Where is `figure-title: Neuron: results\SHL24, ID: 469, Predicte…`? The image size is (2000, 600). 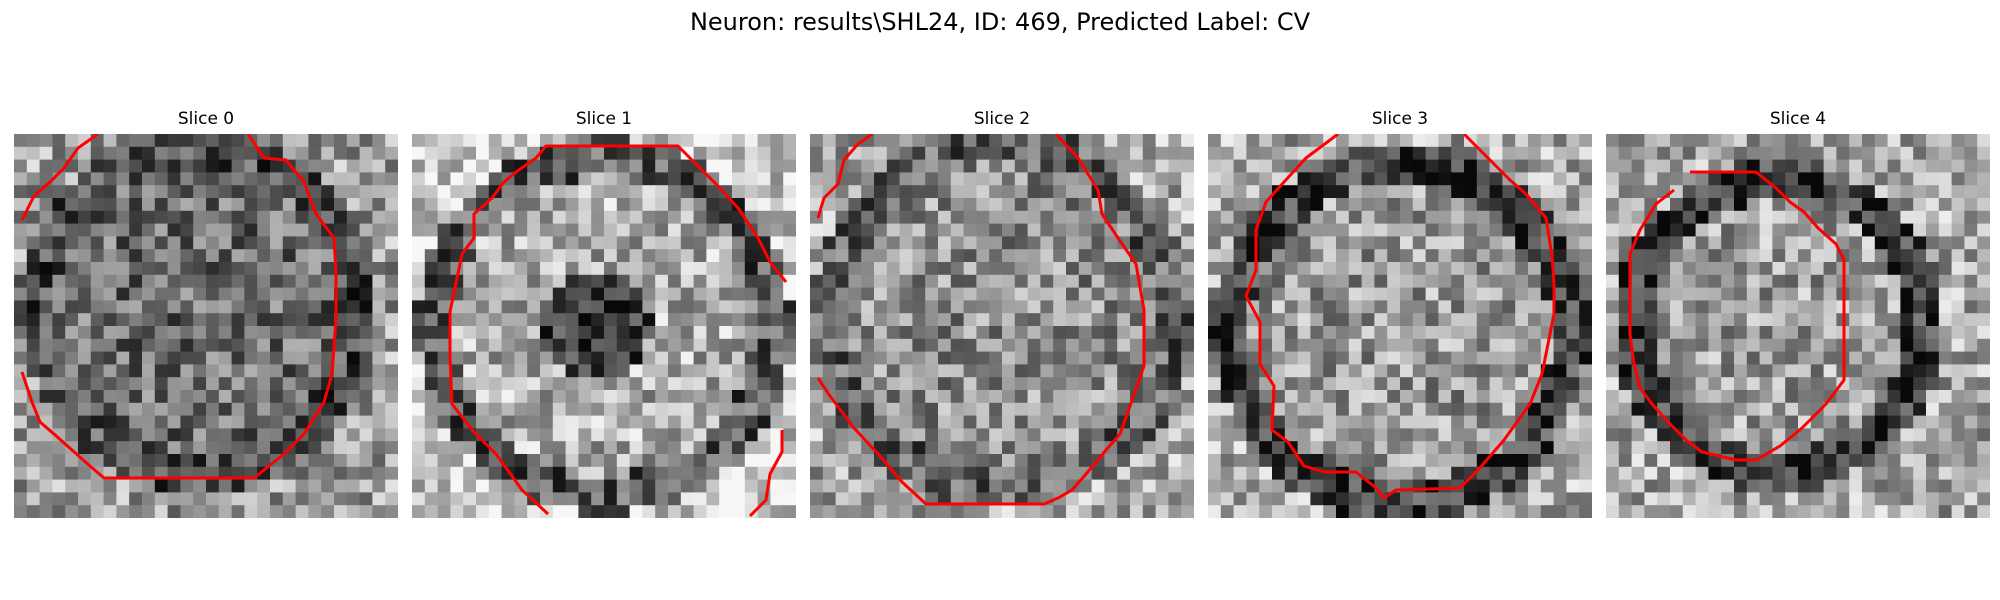 figure-title: Neuron: results\SHL24, ID: 469, Predicte… is located at coordinates (1000, 22).